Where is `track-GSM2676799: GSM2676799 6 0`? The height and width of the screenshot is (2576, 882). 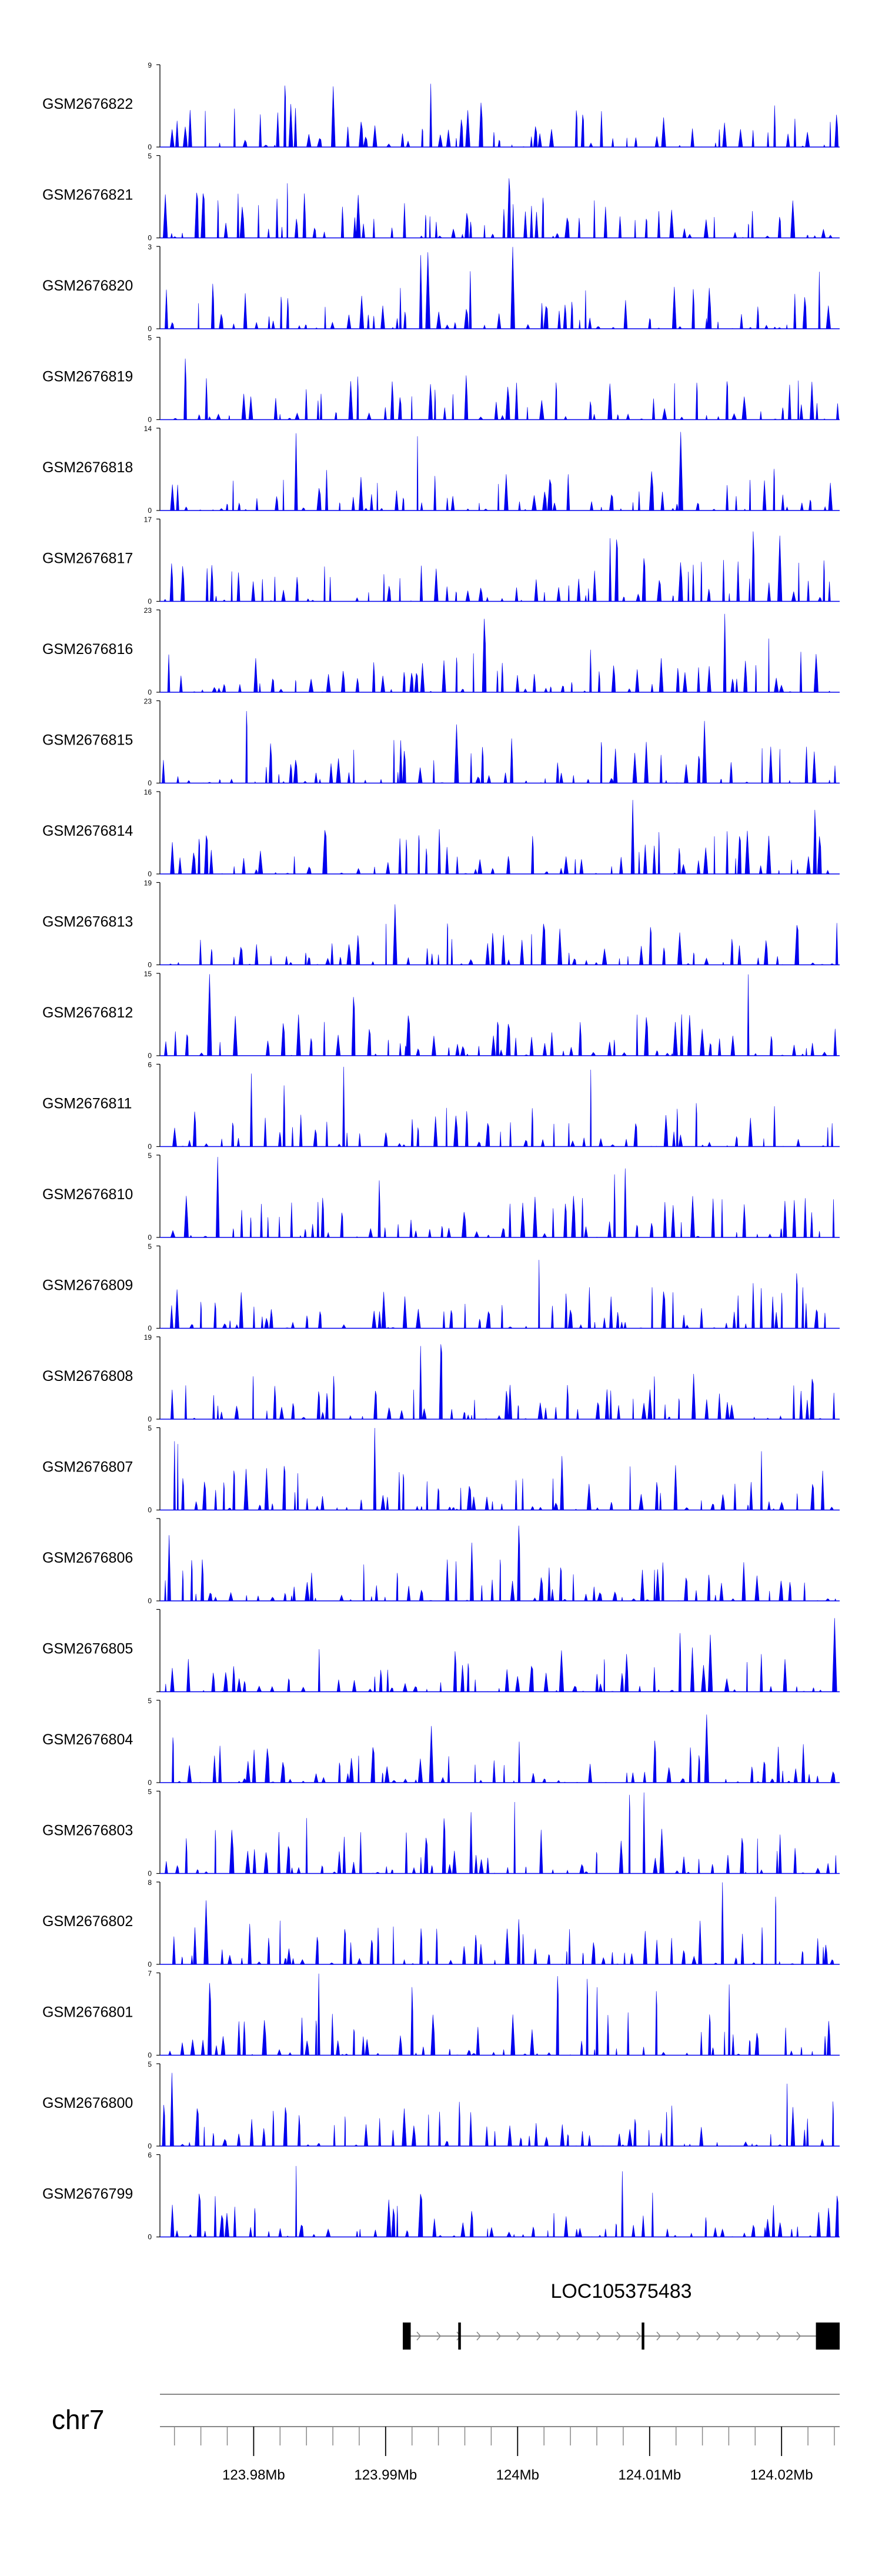 track-GSM2676799: GSM2676799 6 0 is located at coordinates (441, 2196).